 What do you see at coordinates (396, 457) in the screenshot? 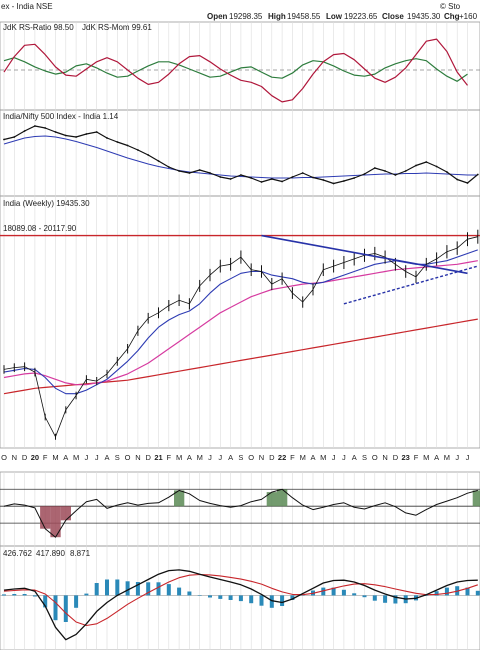
I see `x-tick-label-38: D` at bounding box center [396, 457].